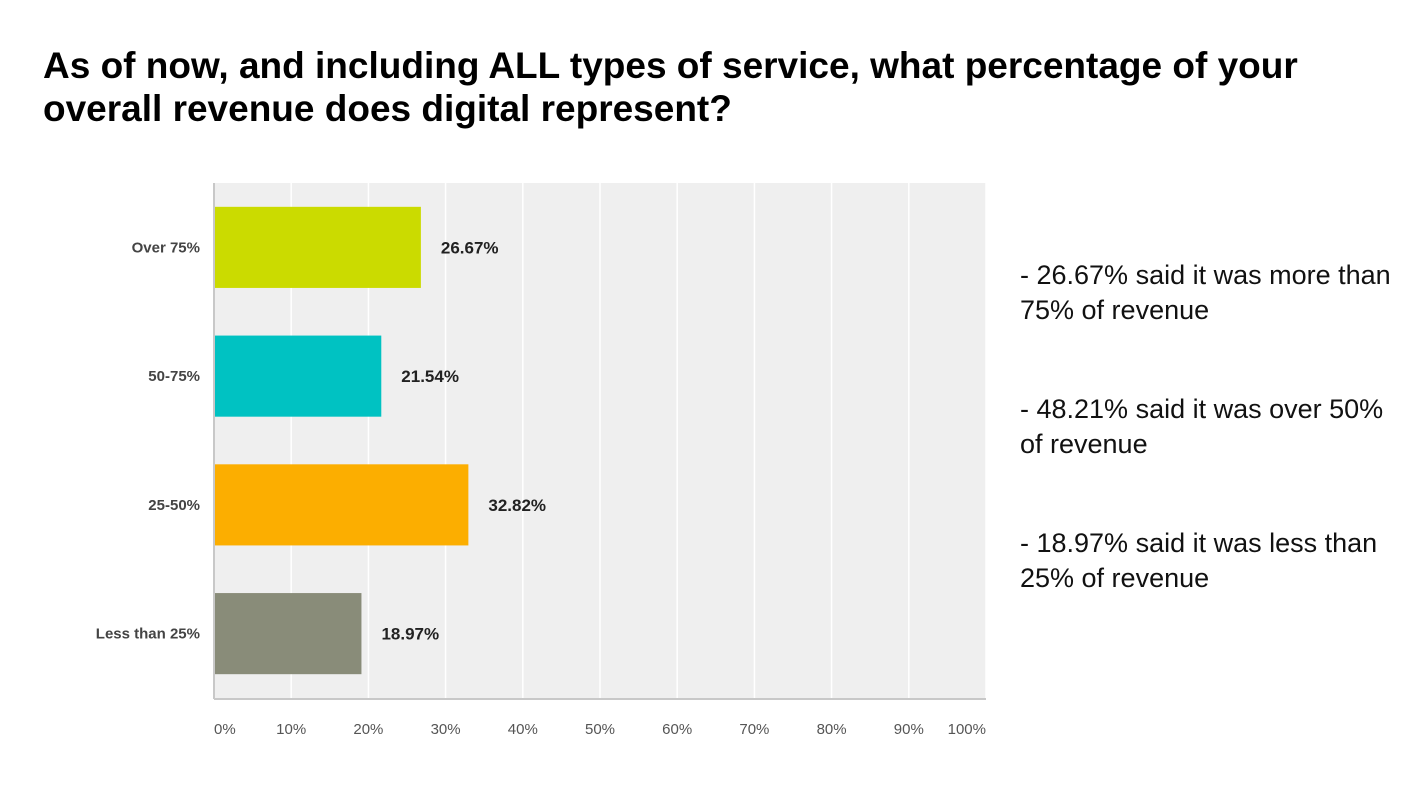  What do you see at coordinates (600, 729) in the screenshot?
I see `x-tick-label: 50%` at bounding box center [600, 729].